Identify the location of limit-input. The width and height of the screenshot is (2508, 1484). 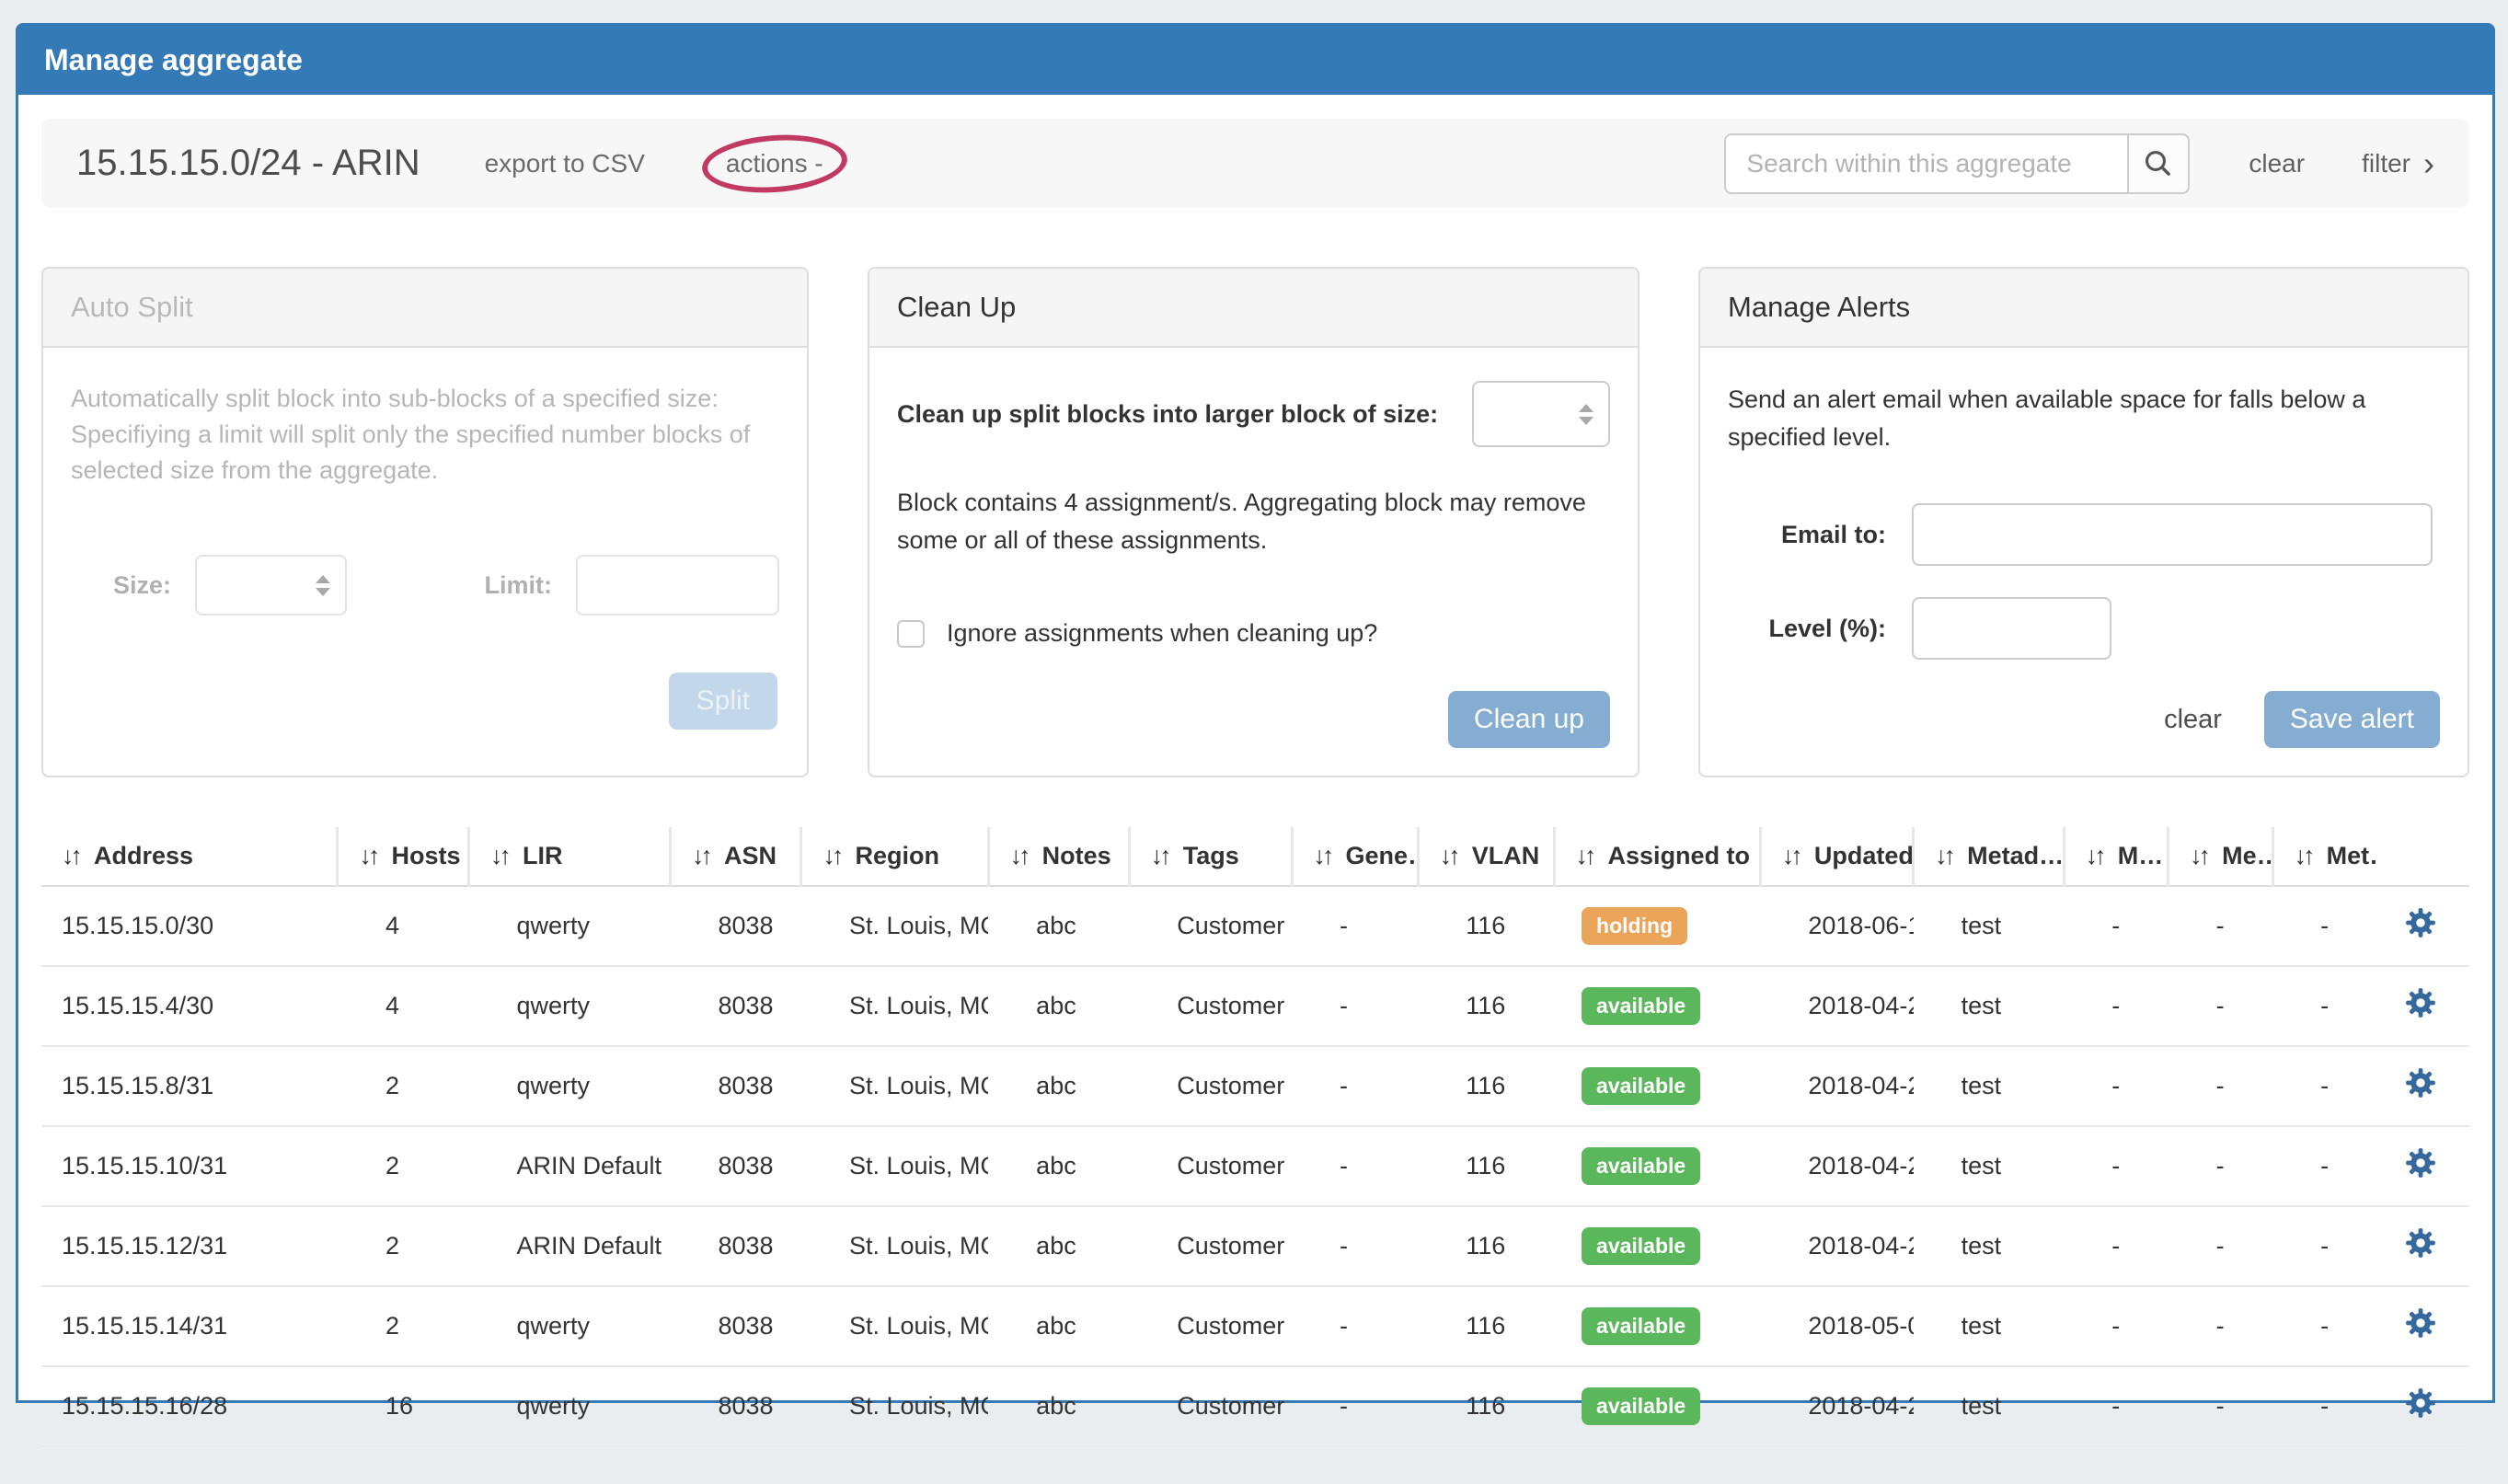
(678, 585).